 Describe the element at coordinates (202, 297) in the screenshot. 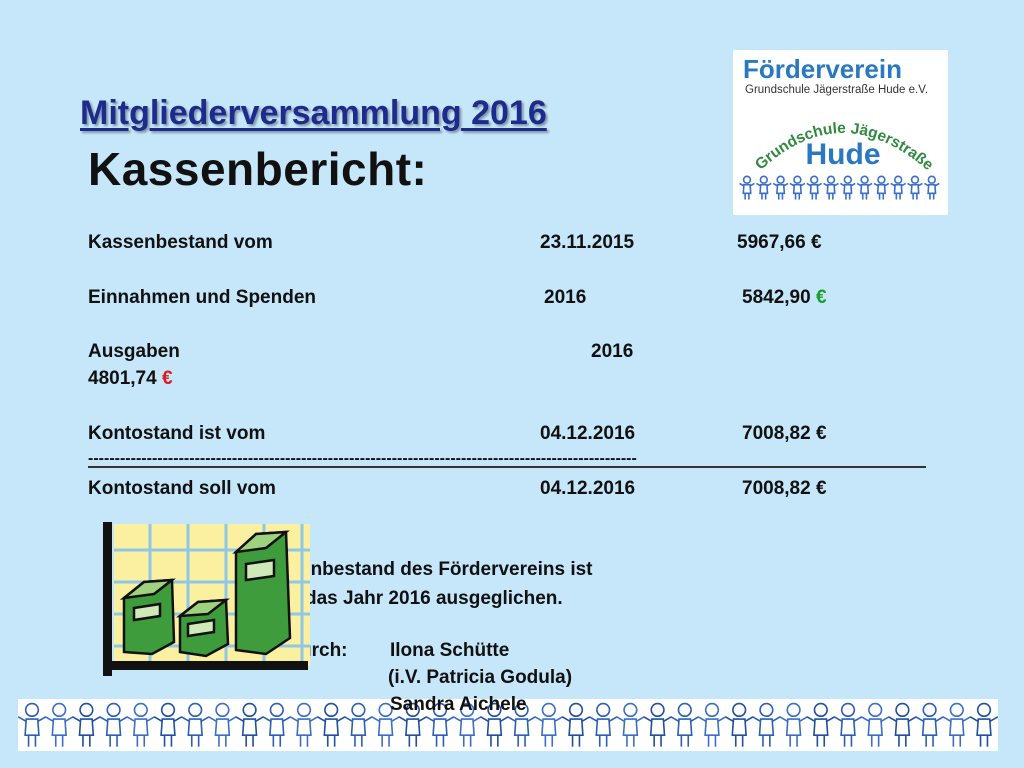

I see `row-label: Einnahmen und Spenden` at that location.